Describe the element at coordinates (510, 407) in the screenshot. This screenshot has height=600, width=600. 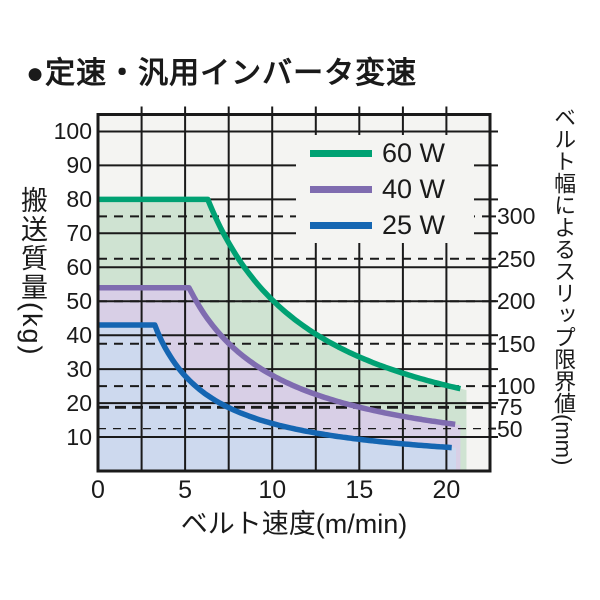
I see `y2-tick-75mm: 75` at that location.